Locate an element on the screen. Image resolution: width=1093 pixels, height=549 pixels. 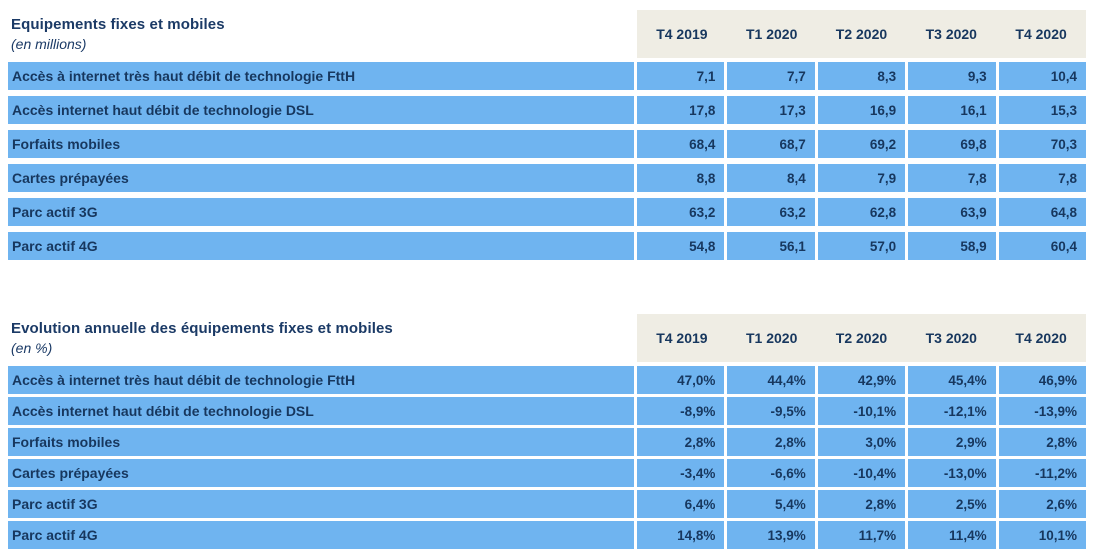
value-cell: 13,9% is located at coordinates (771, 535).